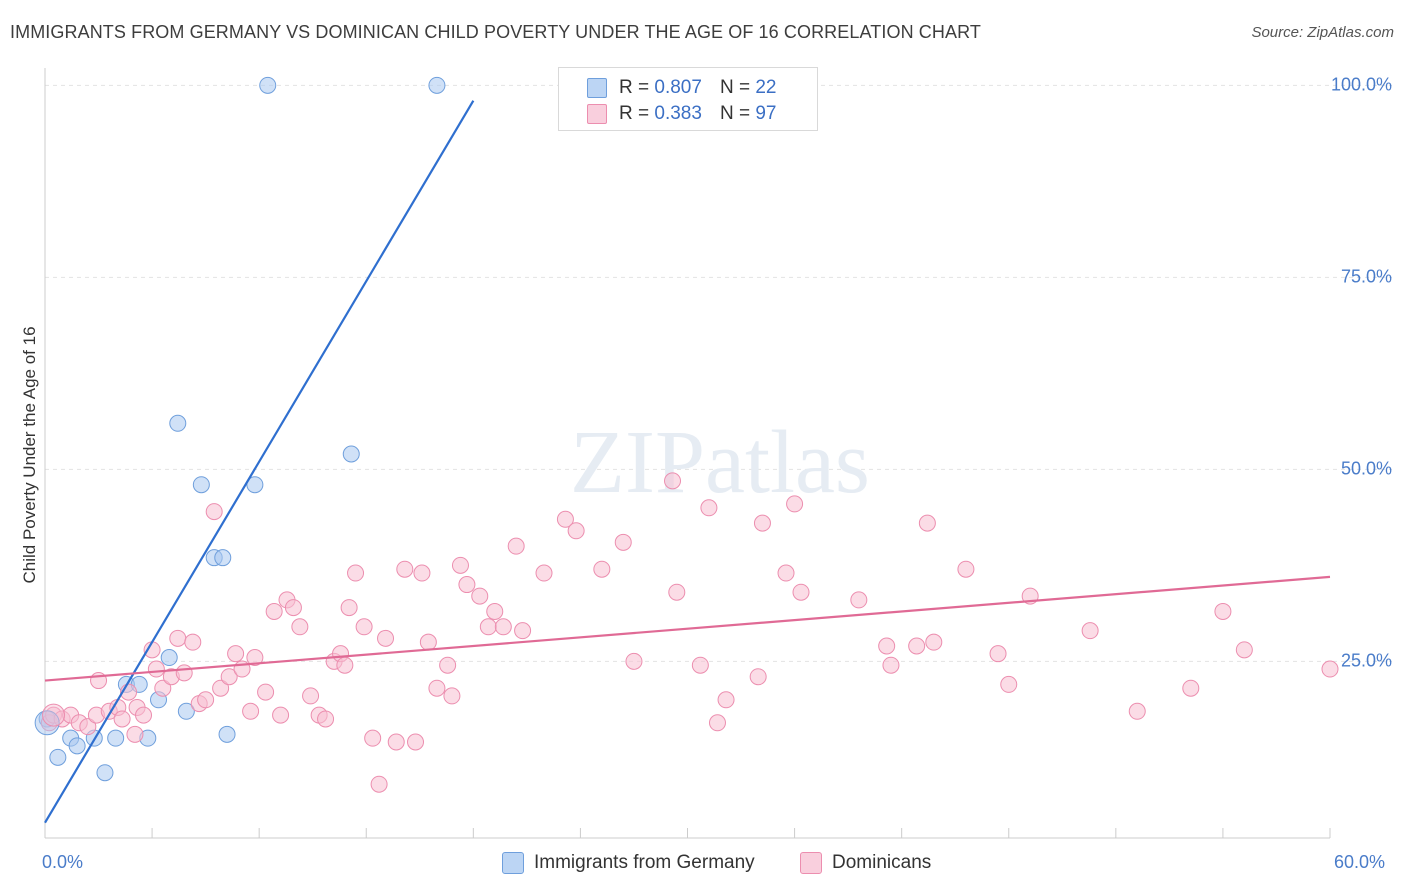 The image size is (1406, 892). I want to click on trendline-dominicans, so click(687, 628).